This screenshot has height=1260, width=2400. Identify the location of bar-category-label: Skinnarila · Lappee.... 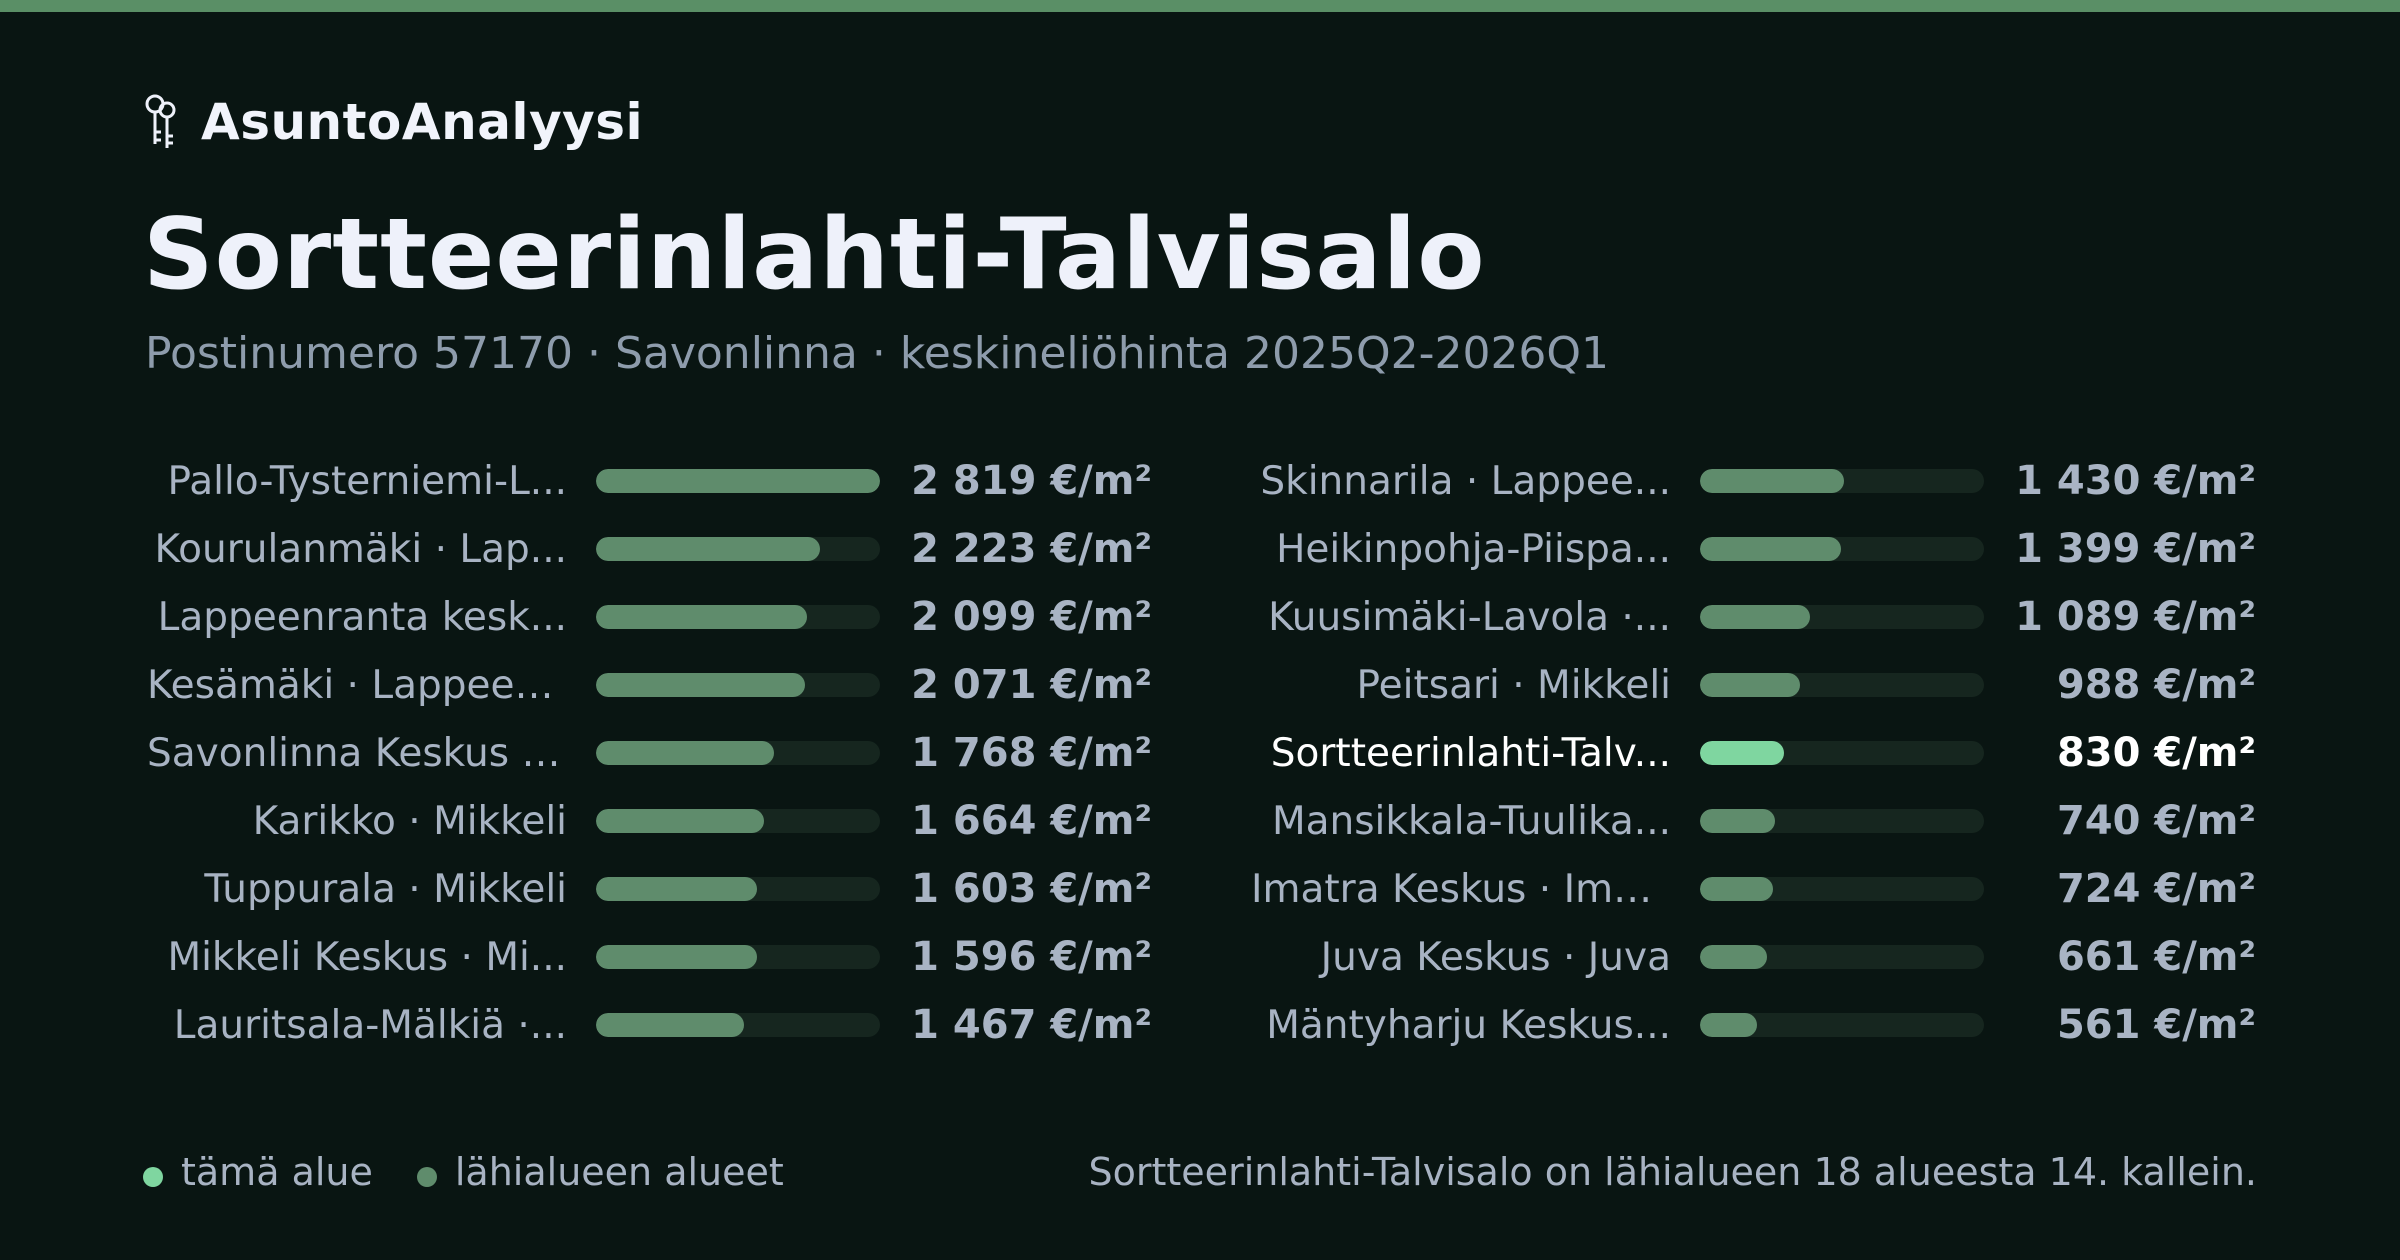
(1465, 481).